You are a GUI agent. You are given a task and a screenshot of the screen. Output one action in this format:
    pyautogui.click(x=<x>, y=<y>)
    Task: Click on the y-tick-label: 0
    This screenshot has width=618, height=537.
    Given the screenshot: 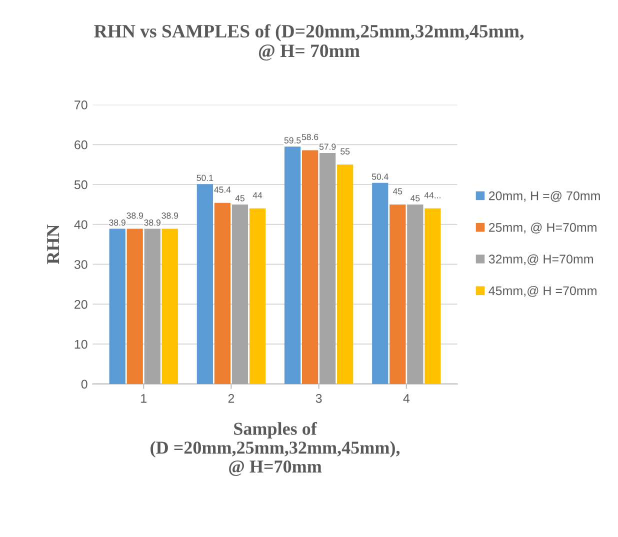 What is the action you would take?
    pyautogui.click(x=84, y=384)
    